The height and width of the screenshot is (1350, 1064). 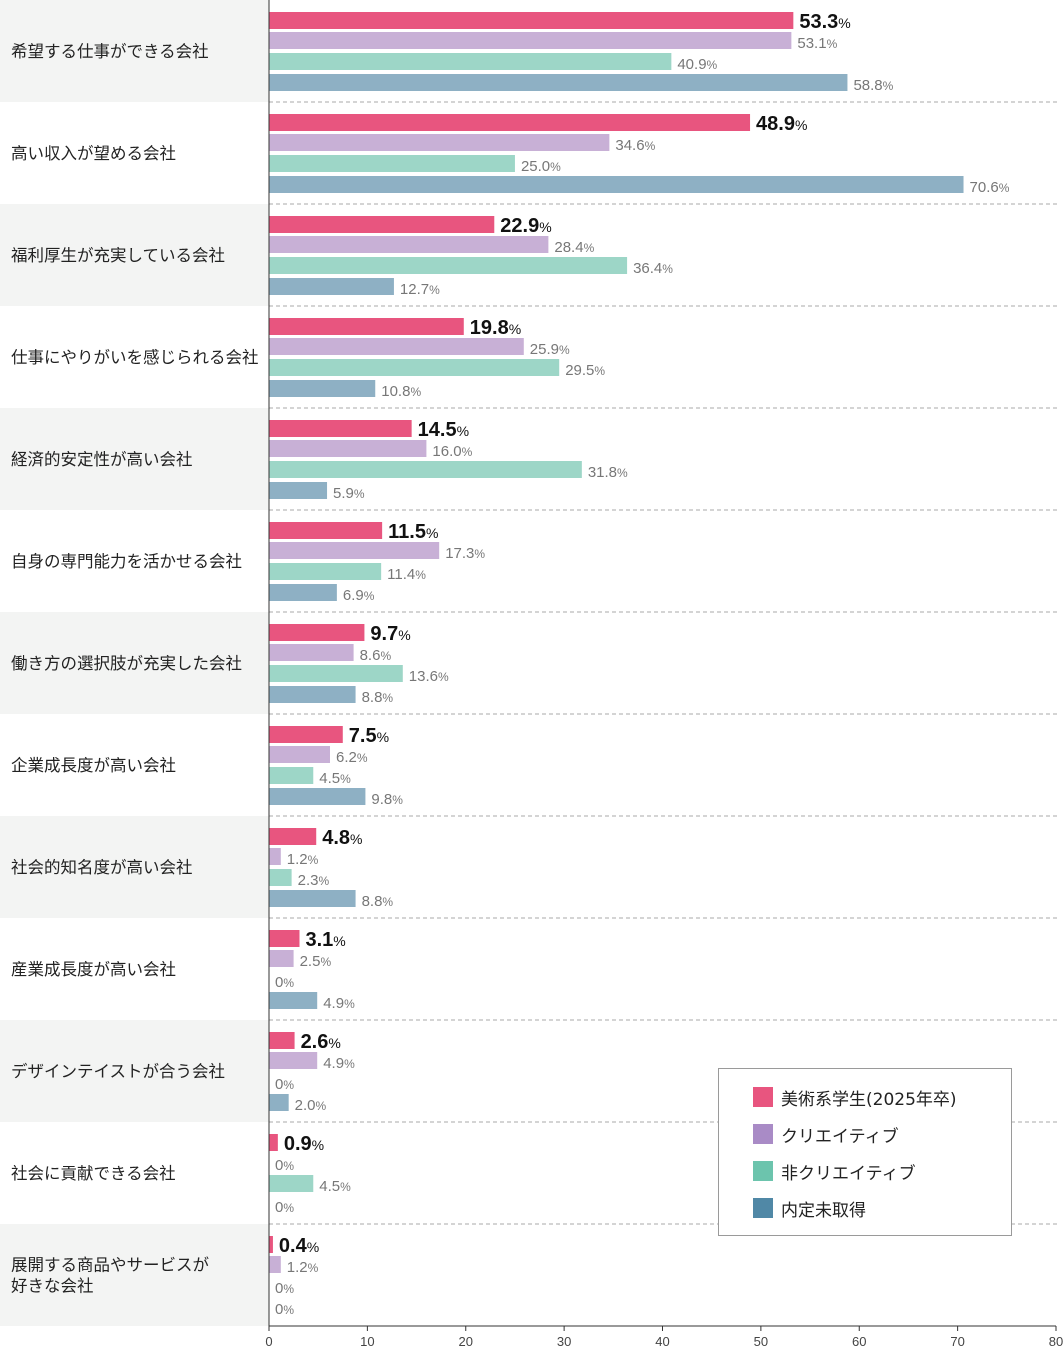 I want to click on value-label: 25.9%, so click(x=550, y=349).